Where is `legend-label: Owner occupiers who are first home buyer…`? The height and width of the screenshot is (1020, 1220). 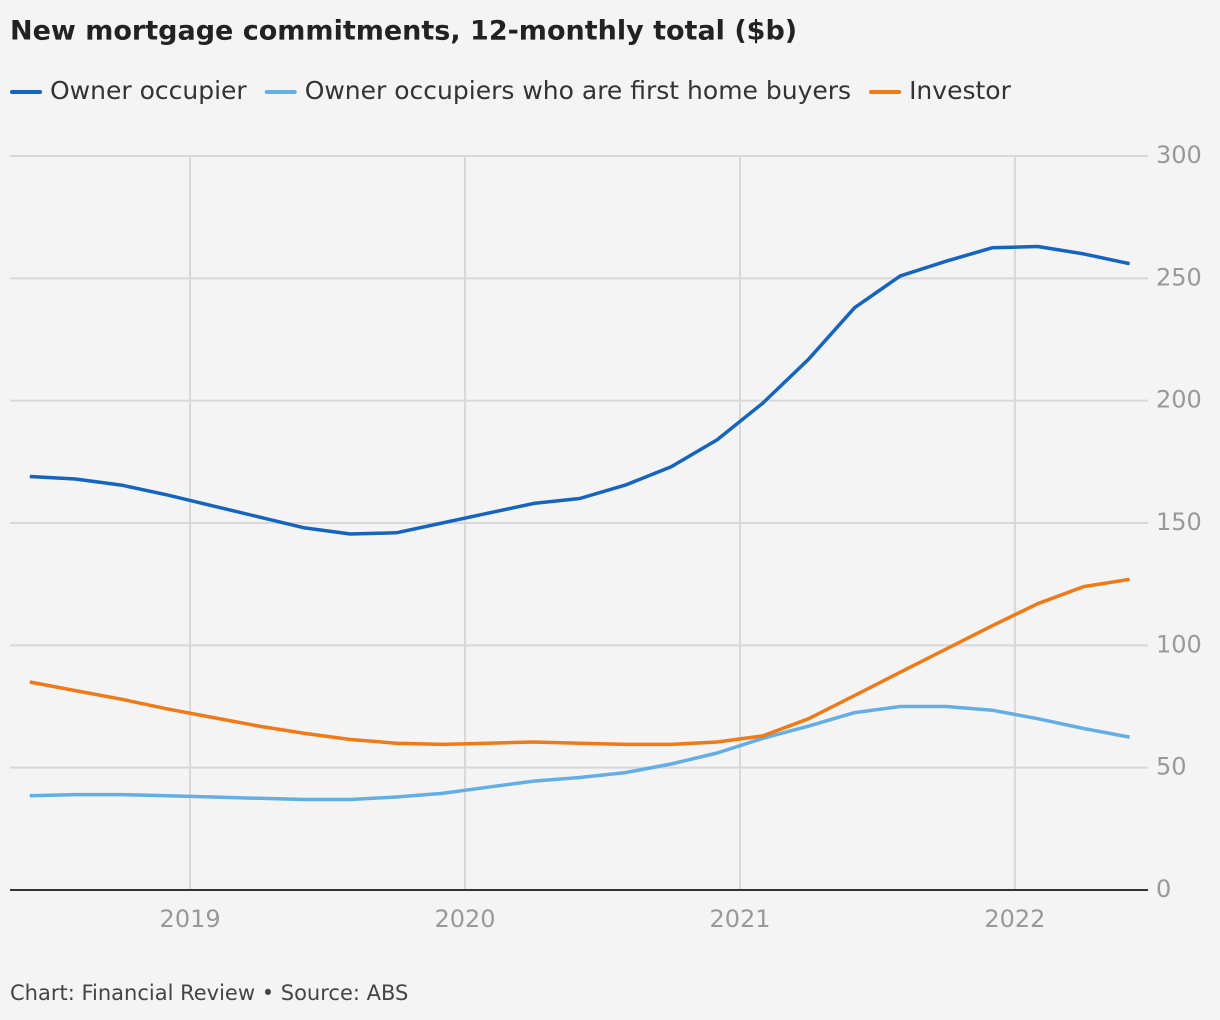 legend-label: Owner occupiers who are first home buyer… is located at coordinates (578, 90).